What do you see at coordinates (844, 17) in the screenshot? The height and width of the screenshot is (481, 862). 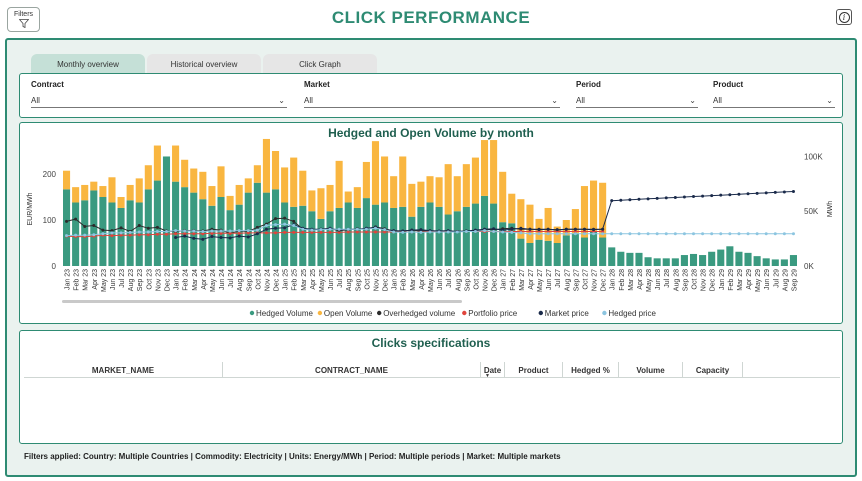 I see `info-button: i` at bounding box center [844, 17].